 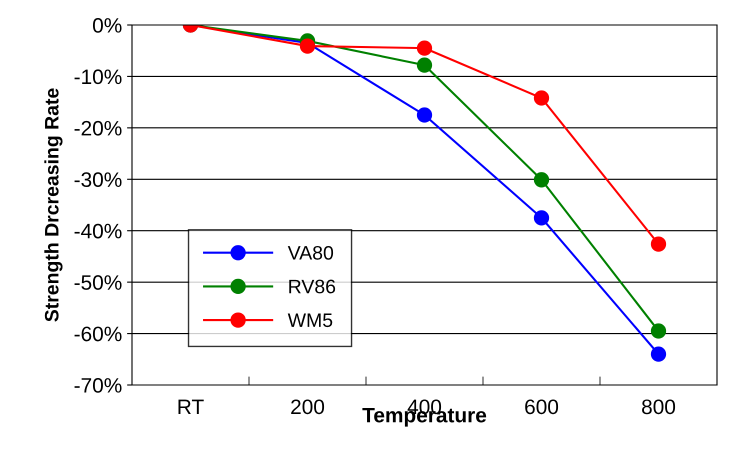 What do you see at coordinates (98, 282) in the screenshot?
I see `y-tick-label: -50%` at bounding box center [98, 282].